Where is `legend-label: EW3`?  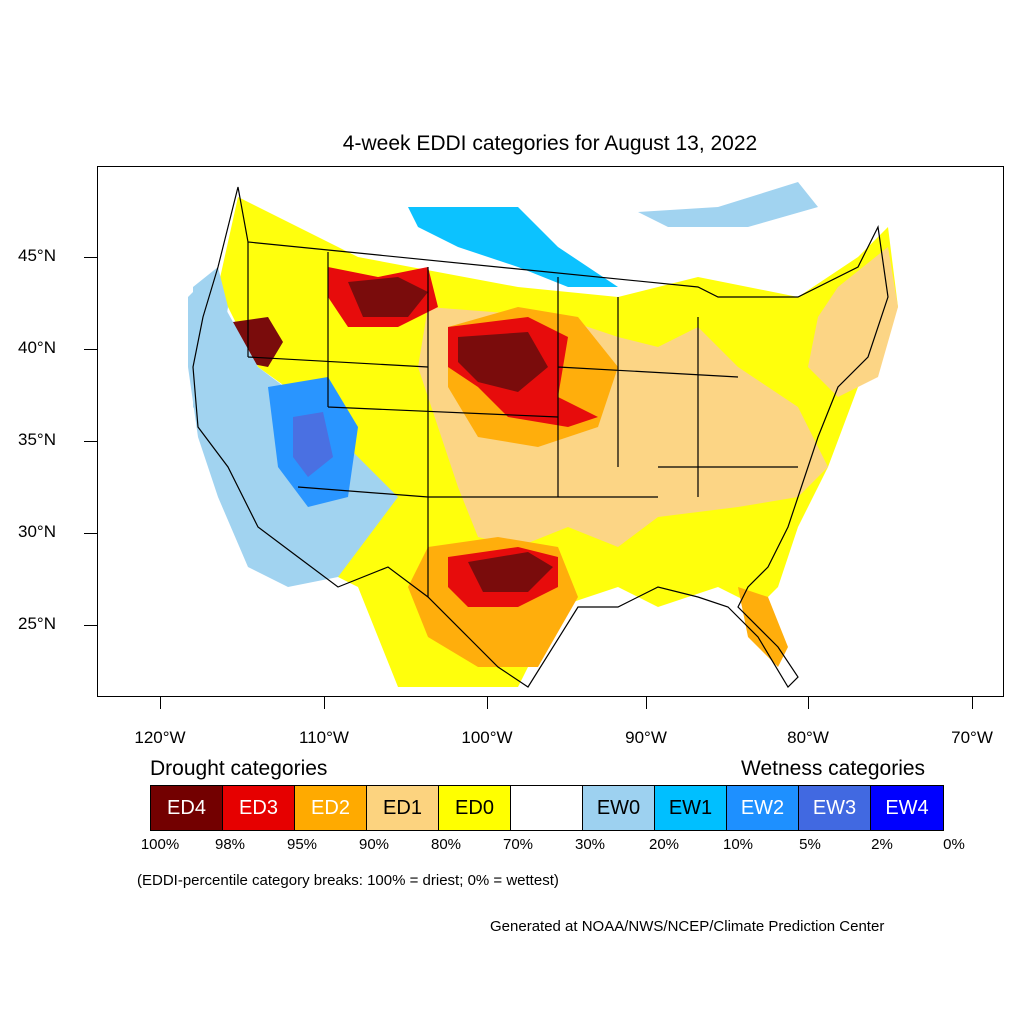 legend-label: EW3 is located at coordinates (834, 807).